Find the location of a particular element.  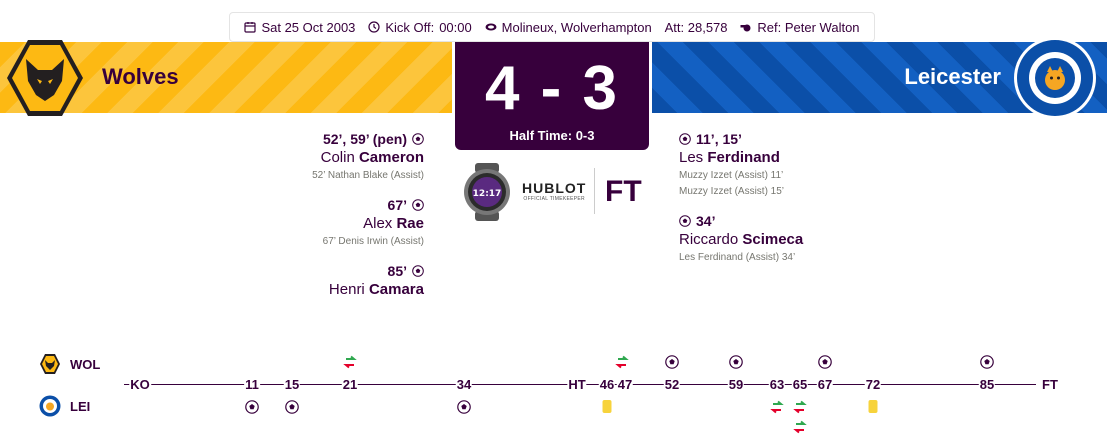

assist-text: Muzzy Izzet (Assist) 15’ is located at coordinates (732, 191).